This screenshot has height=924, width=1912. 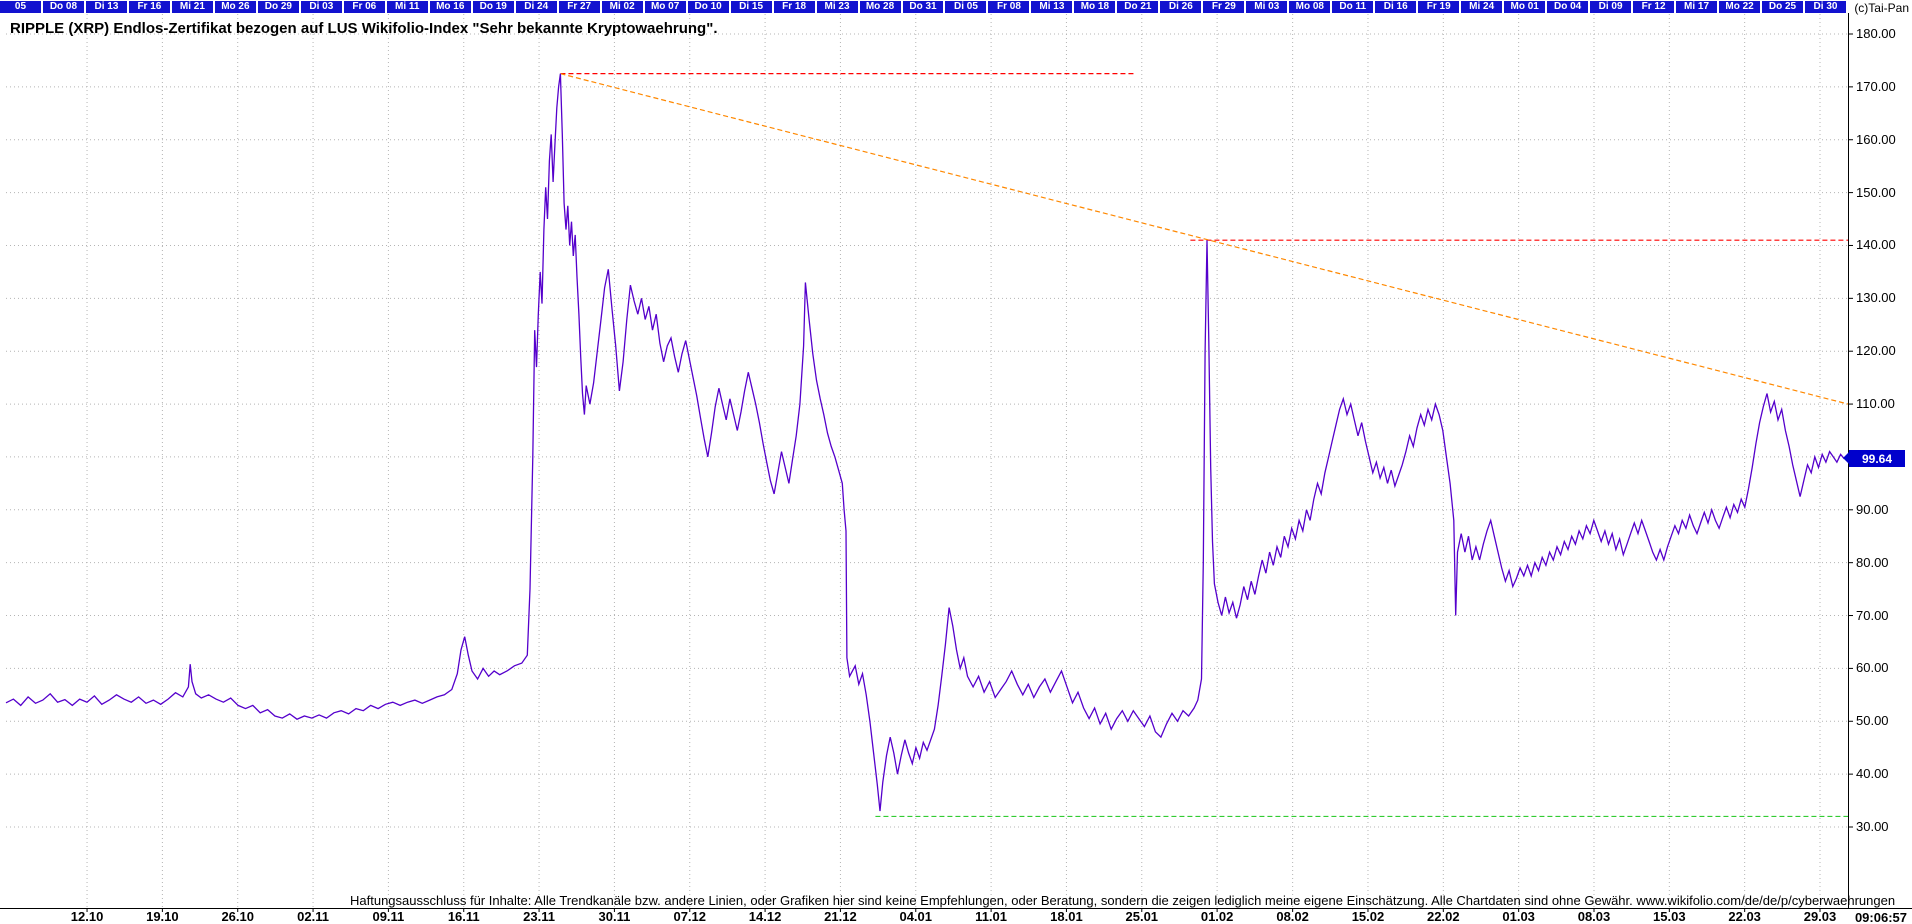 I want to click on x-axis-label: 15.03, so click(x=1669, y=916).